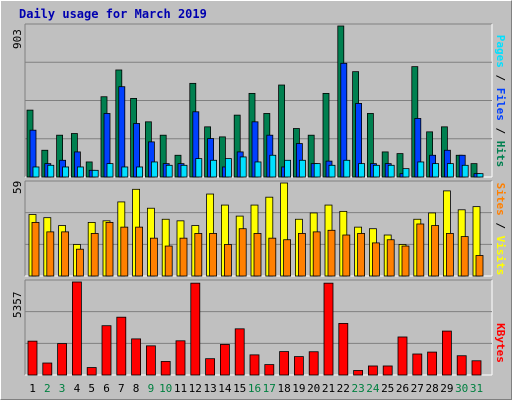 The height and width of the screenshot is (400, 512). I want to click on x-tick-label: 27, so click(417, 388).